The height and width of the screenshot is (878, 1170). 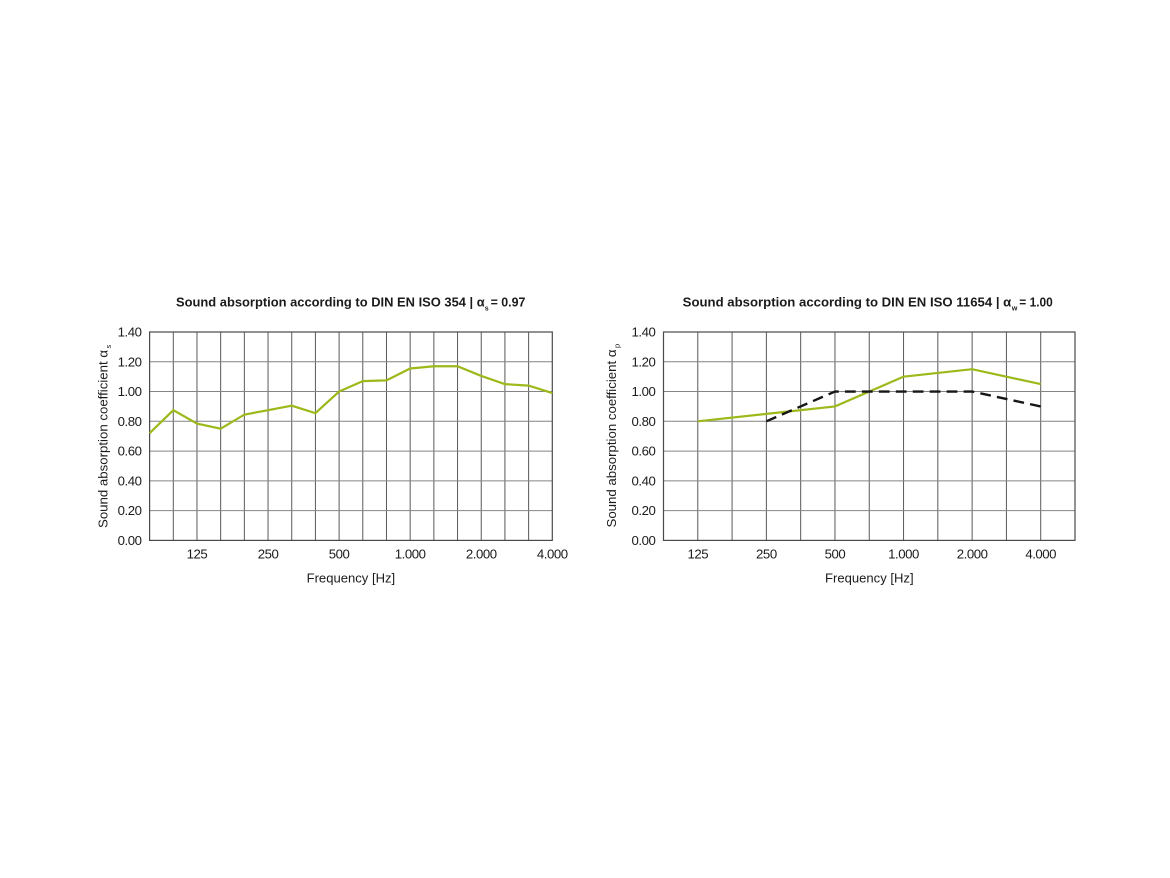 What do you see at coordinates (1014, 309) in the screenshot?
I see `svg-text: w` at bounding box center [1014, 309].